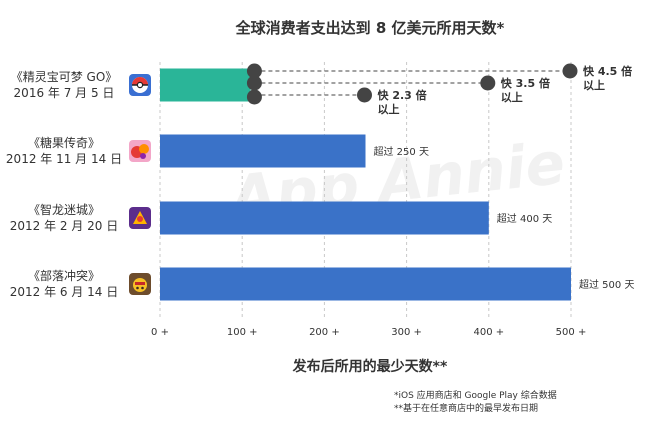 The image size is (661, 422). Describe the element at coordinates (64, 226) in the screenshot. I see `category-date: 2012 年 2 月 20 日` at that location.